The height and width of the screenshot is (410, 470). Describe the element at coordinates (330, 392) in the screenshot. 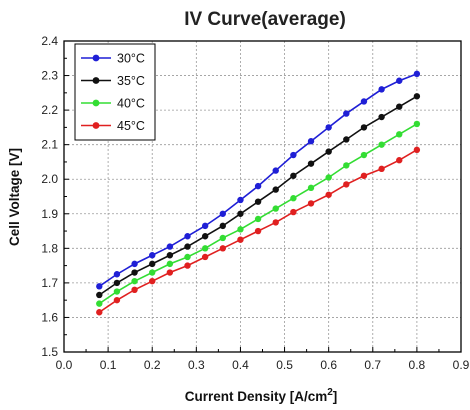

I see `x-axis-label-superscript: 2` at that location.